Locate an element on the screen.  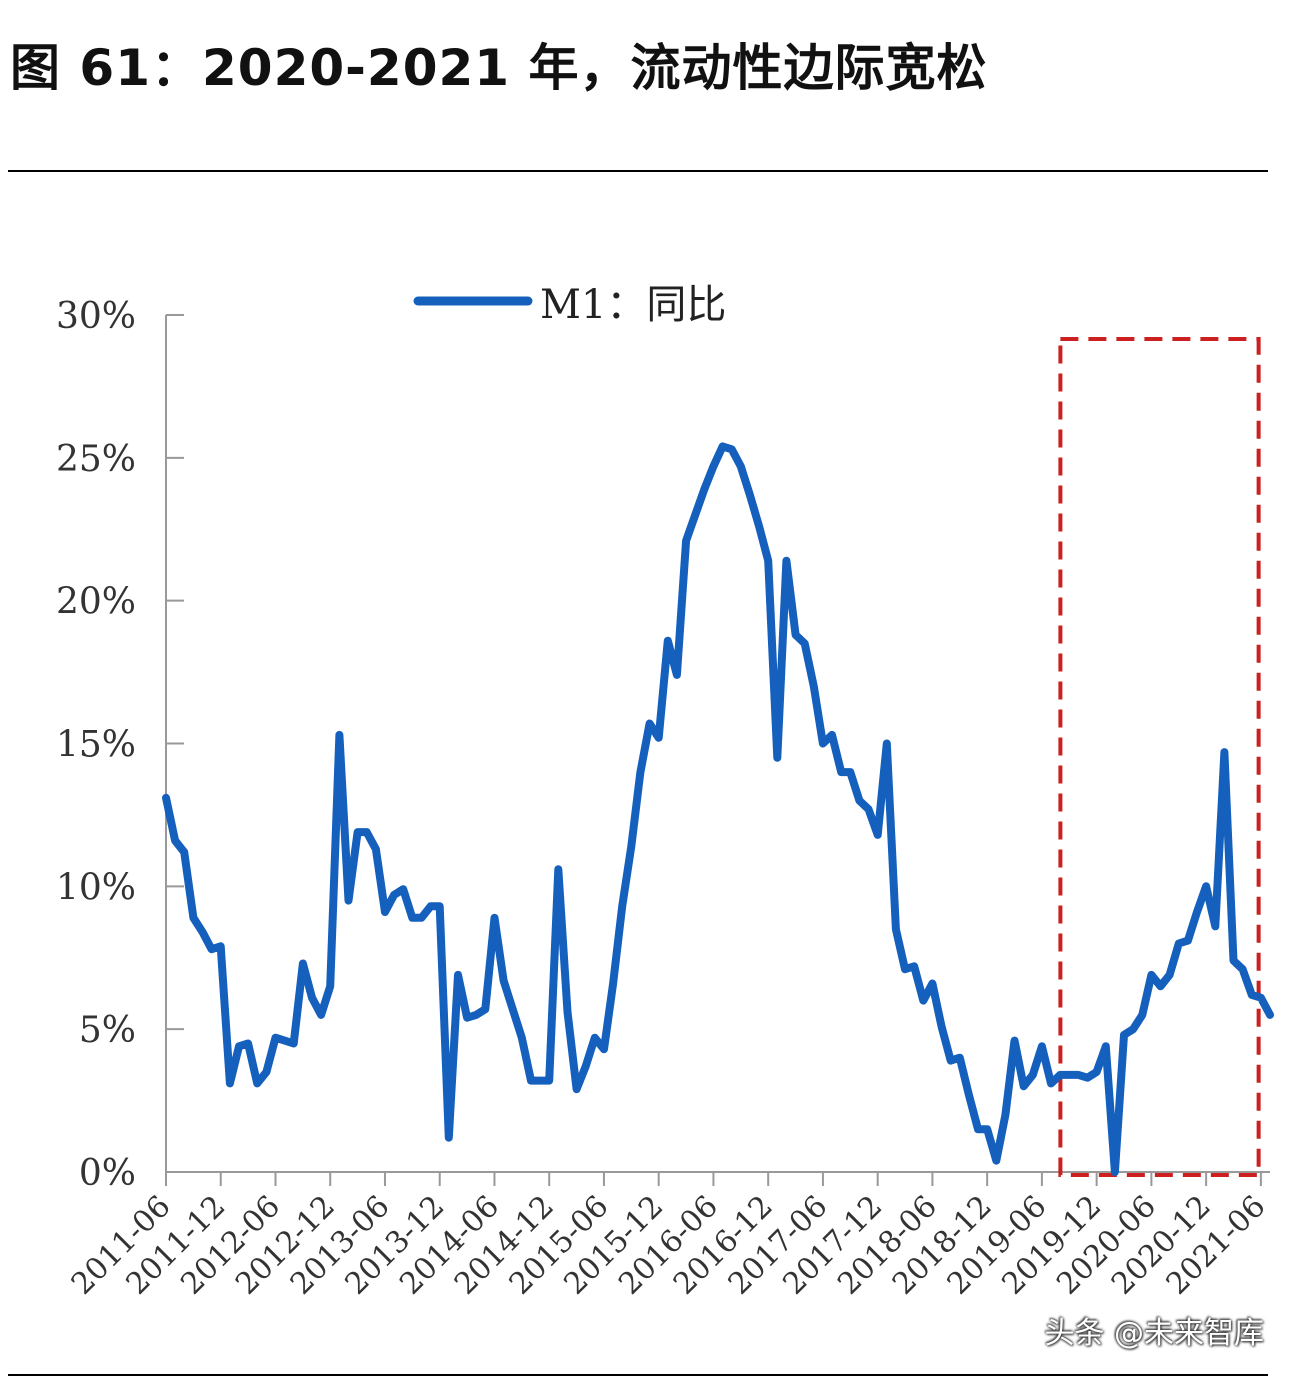
y-tick-label: 15% is located at coordinates (96, 745).